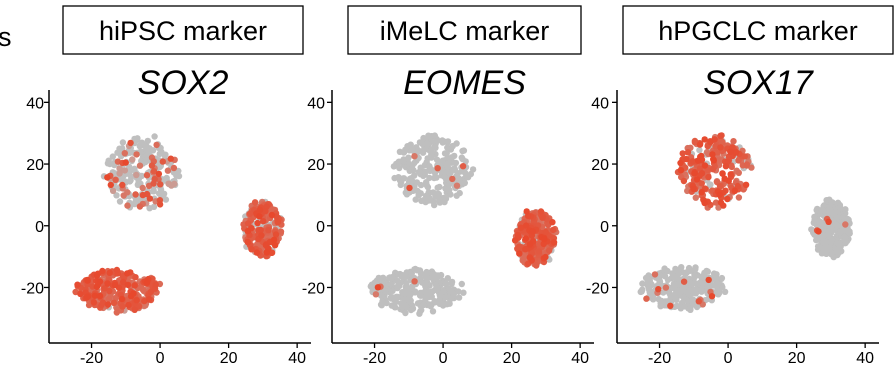 The height and width of the screenshot is (372, 896). I want to click on x-tick-label: 40, so click(580, 358).